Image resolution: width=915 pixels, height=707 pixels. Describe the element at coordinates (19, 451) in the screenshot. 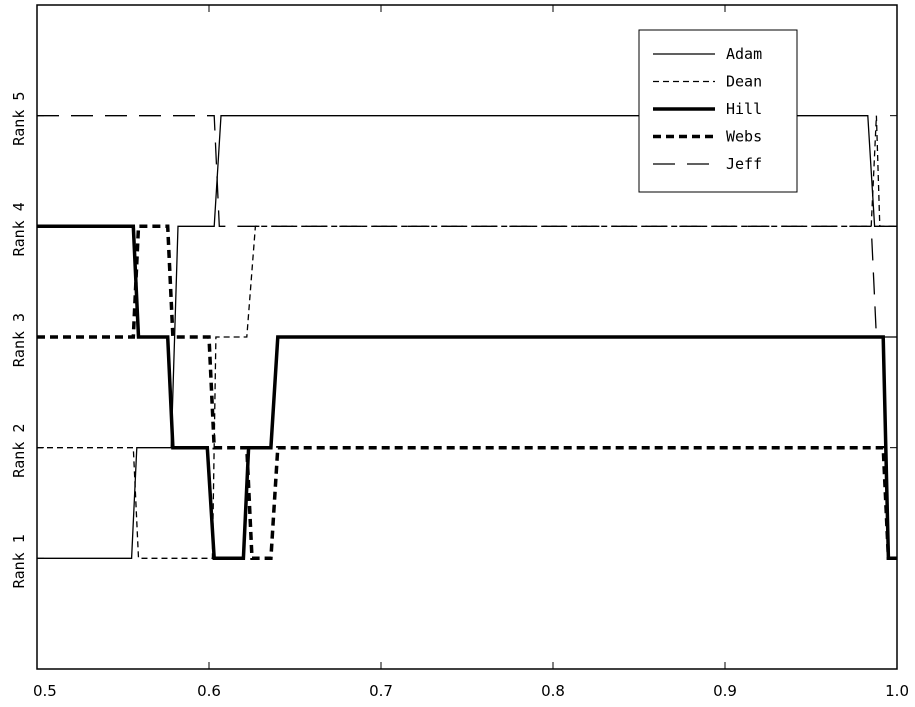

I see `y-tick-label: Rank 2` at that location.